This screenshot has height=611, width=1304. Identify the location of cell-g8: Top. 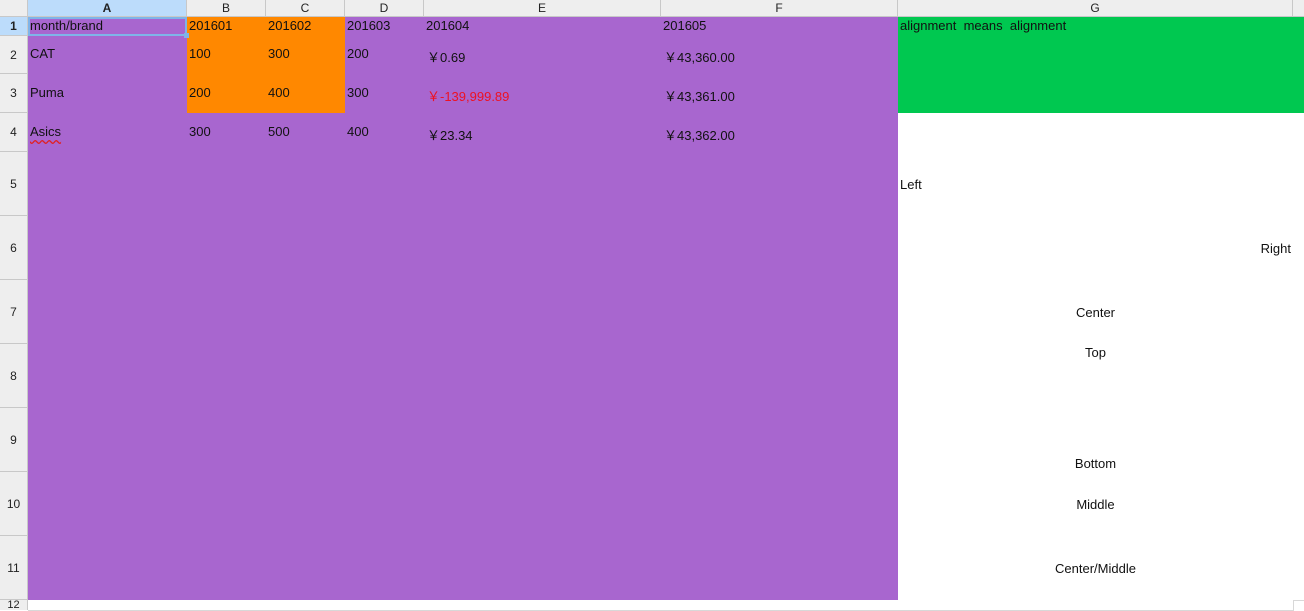
(1095, 376).